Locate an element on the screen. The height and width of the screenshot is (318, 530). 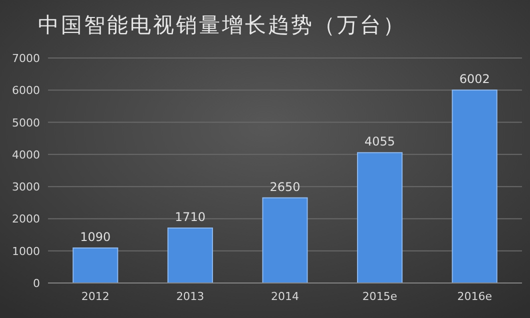
data-label: 2650 is located at coordinates (285, 187).